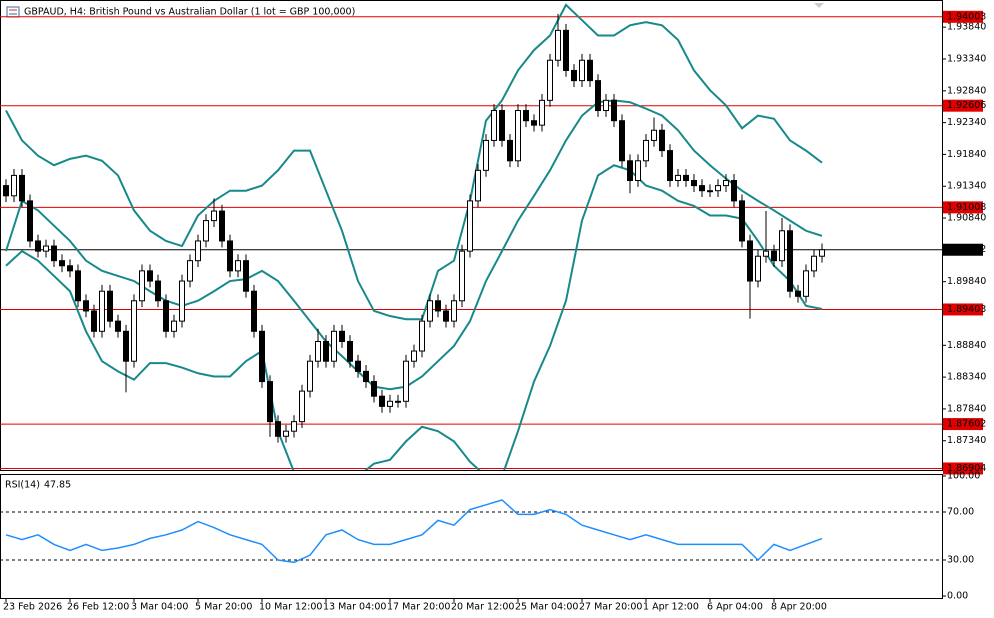 This screenshot has height=618, width=994. What do you see at coordinates (98, 607) in the screenshot?
I see `x-tick-label: 26 Feb 12:00` at bounding box center [98, 607].